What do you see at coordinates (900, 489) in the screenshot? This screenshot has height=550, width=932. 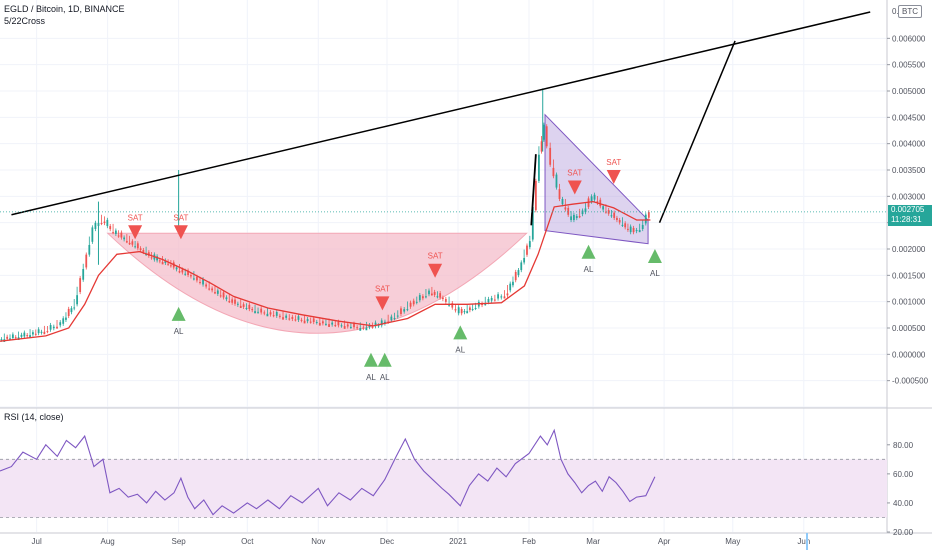 I see `rsi-axis: 80.00 60.00 40.00 20.00` at bounding box center [900, 489].